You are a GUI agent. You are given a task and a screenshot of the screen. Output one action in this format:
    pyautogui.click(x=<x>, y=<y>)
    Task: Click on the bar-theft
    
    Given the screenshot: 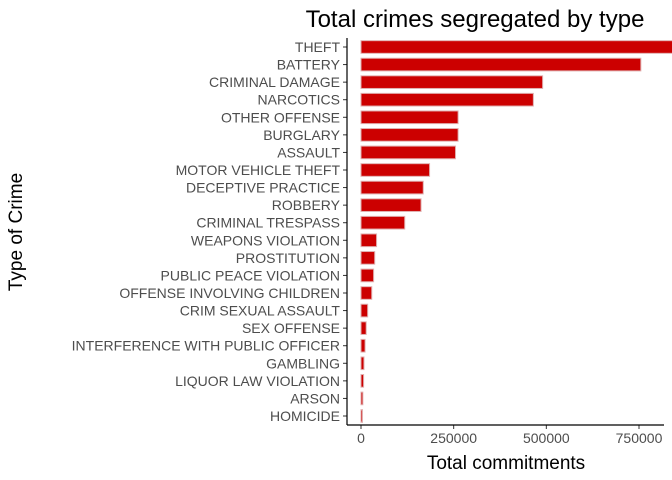 What is the action you would take?
    pyautogui.click(x=516, y=47)
    